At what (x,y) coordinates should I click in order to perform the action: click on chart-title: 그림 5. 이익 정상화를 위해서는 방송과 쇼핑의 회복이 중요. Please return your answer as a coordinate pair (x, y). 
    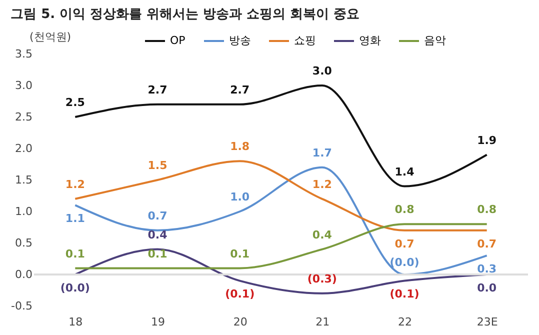
    Looking at the image, I should click on (185, 14).